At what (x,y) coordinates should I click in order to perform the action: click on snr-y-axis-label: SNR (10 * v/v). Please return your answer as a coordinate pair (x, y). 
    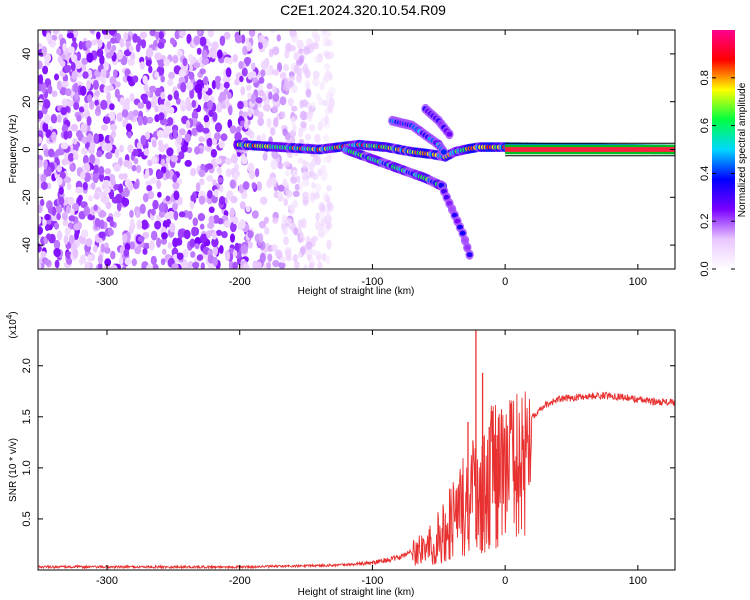
    Looking at the image, I should click on (13, 470).